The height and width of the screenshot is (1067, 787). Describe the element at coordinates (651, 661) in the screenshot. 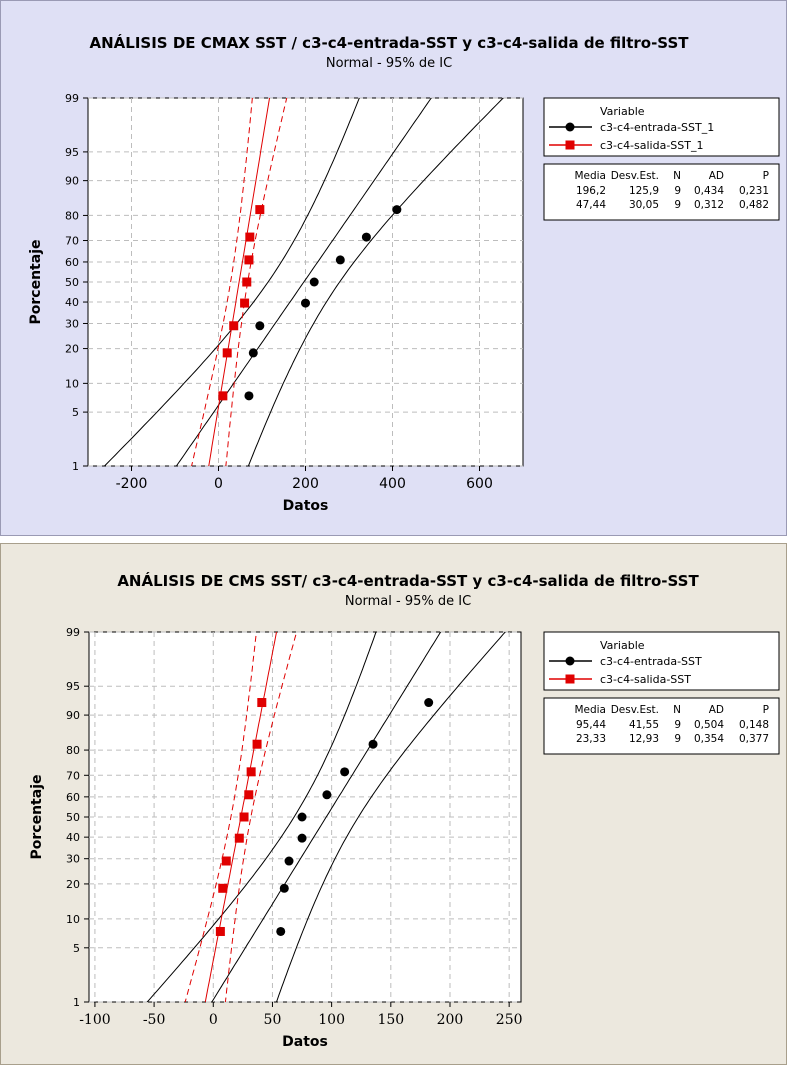

I see `legend-label-0: c3-c4-entrada-SST` at that location.